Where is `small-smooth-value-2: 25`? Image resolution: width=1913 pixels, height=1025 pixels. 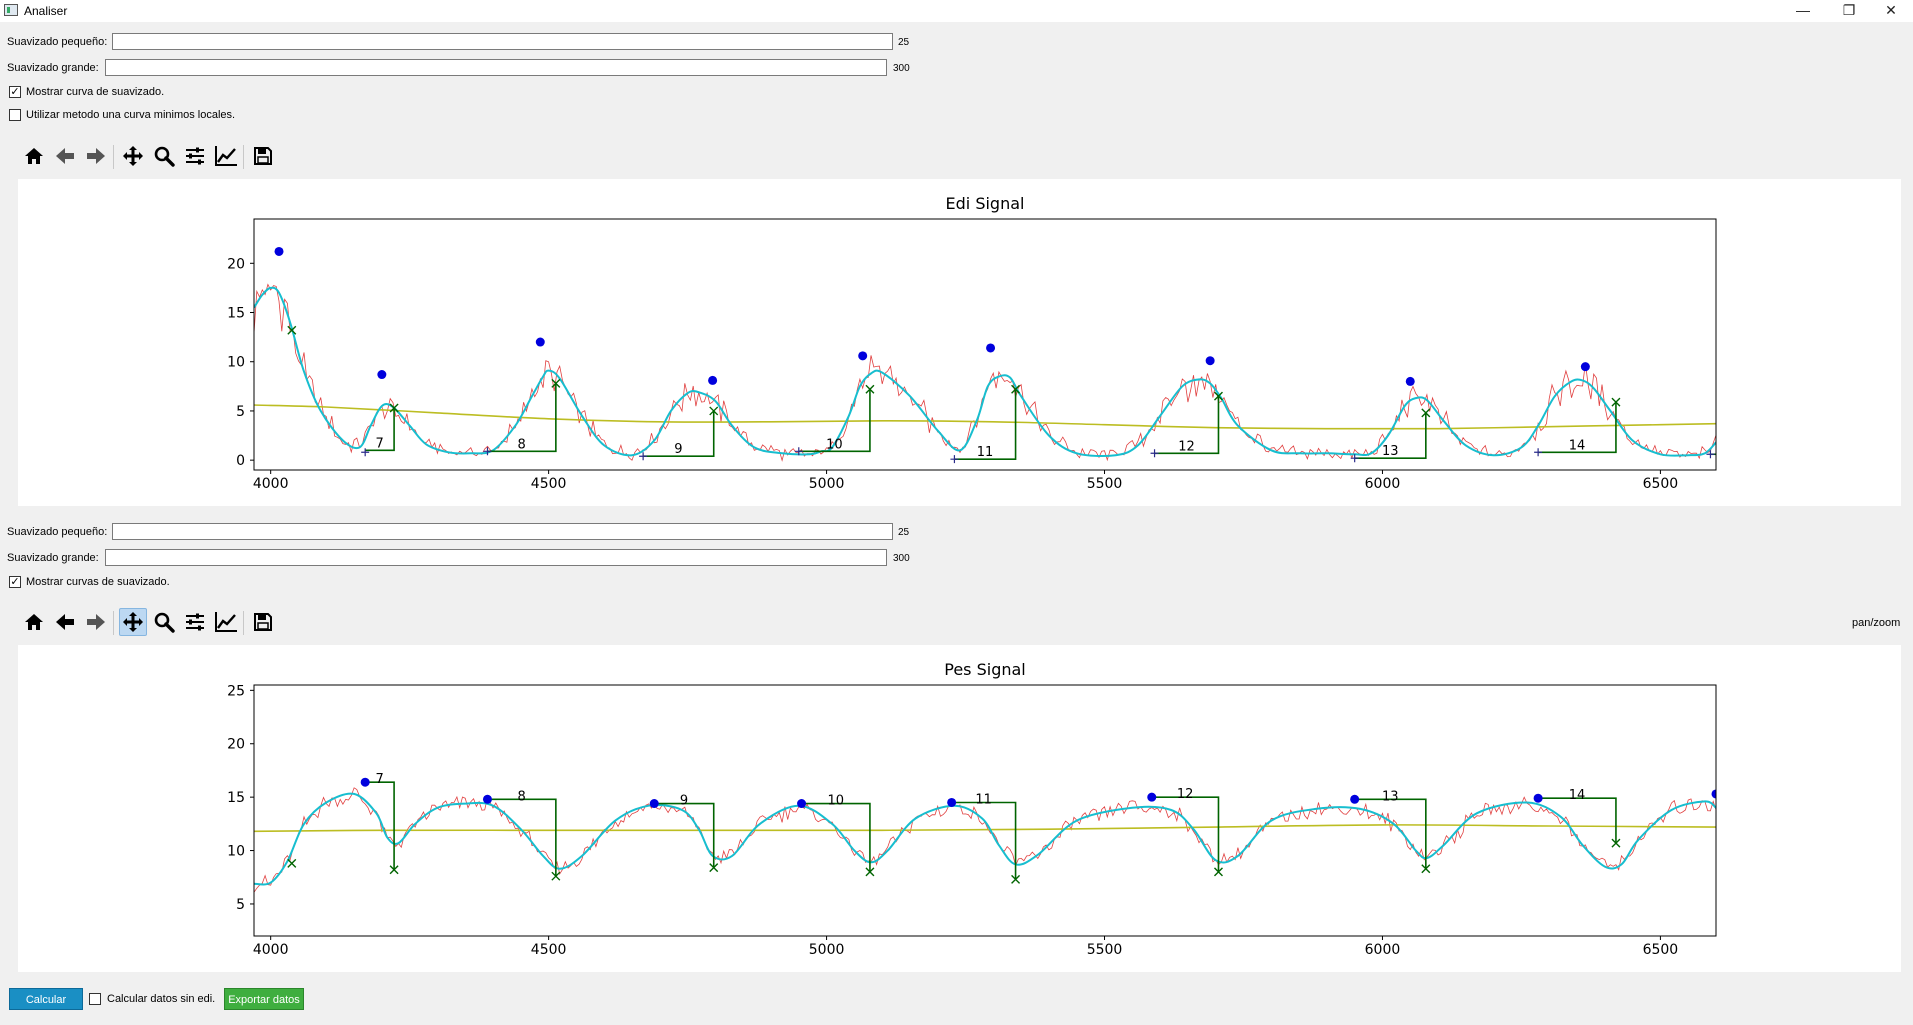 small-smooth-value-2: 25 is located at coordinates (904, 532).